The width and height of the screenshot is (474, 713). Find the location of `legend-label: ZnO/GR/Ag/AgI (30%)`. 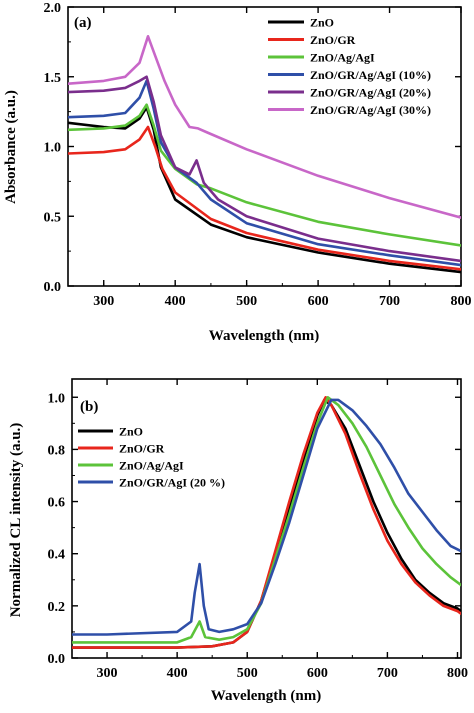

legend-label: ZnO/GR/Ag/AgI (30%) is located at coordinates (370, 110).